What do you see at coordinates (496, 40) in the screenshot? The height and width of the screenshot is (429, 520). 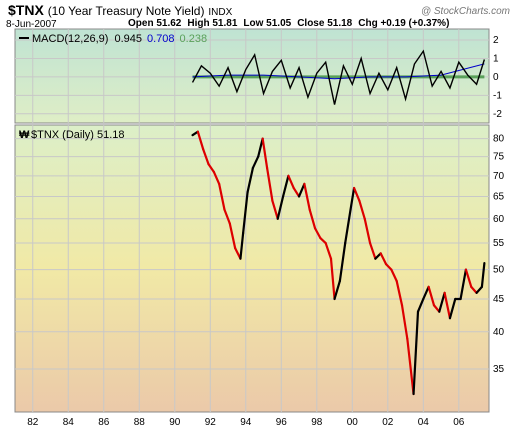 I see `macd-y-tick-label: 2` at bounding box center [496, 40].